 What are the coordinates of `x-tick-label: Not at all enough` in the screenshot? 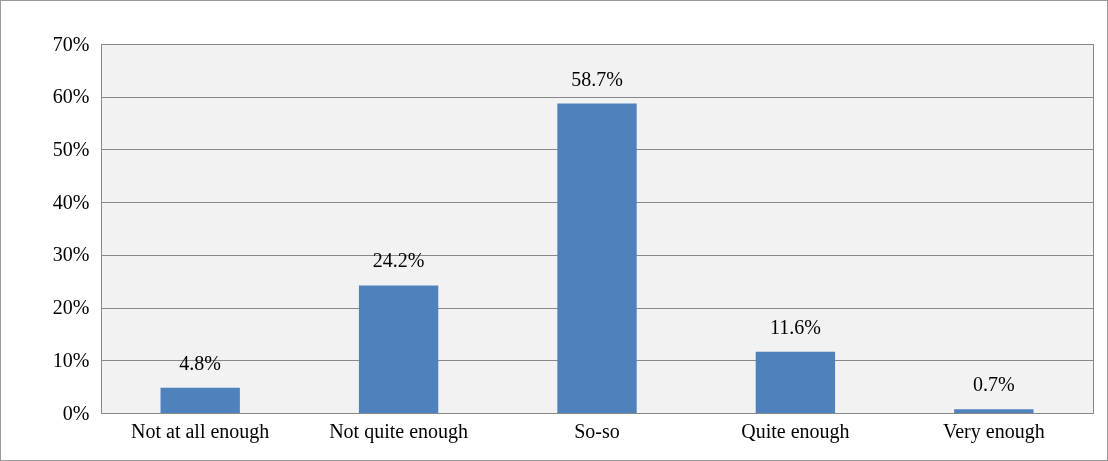 It's located at (200, 431).